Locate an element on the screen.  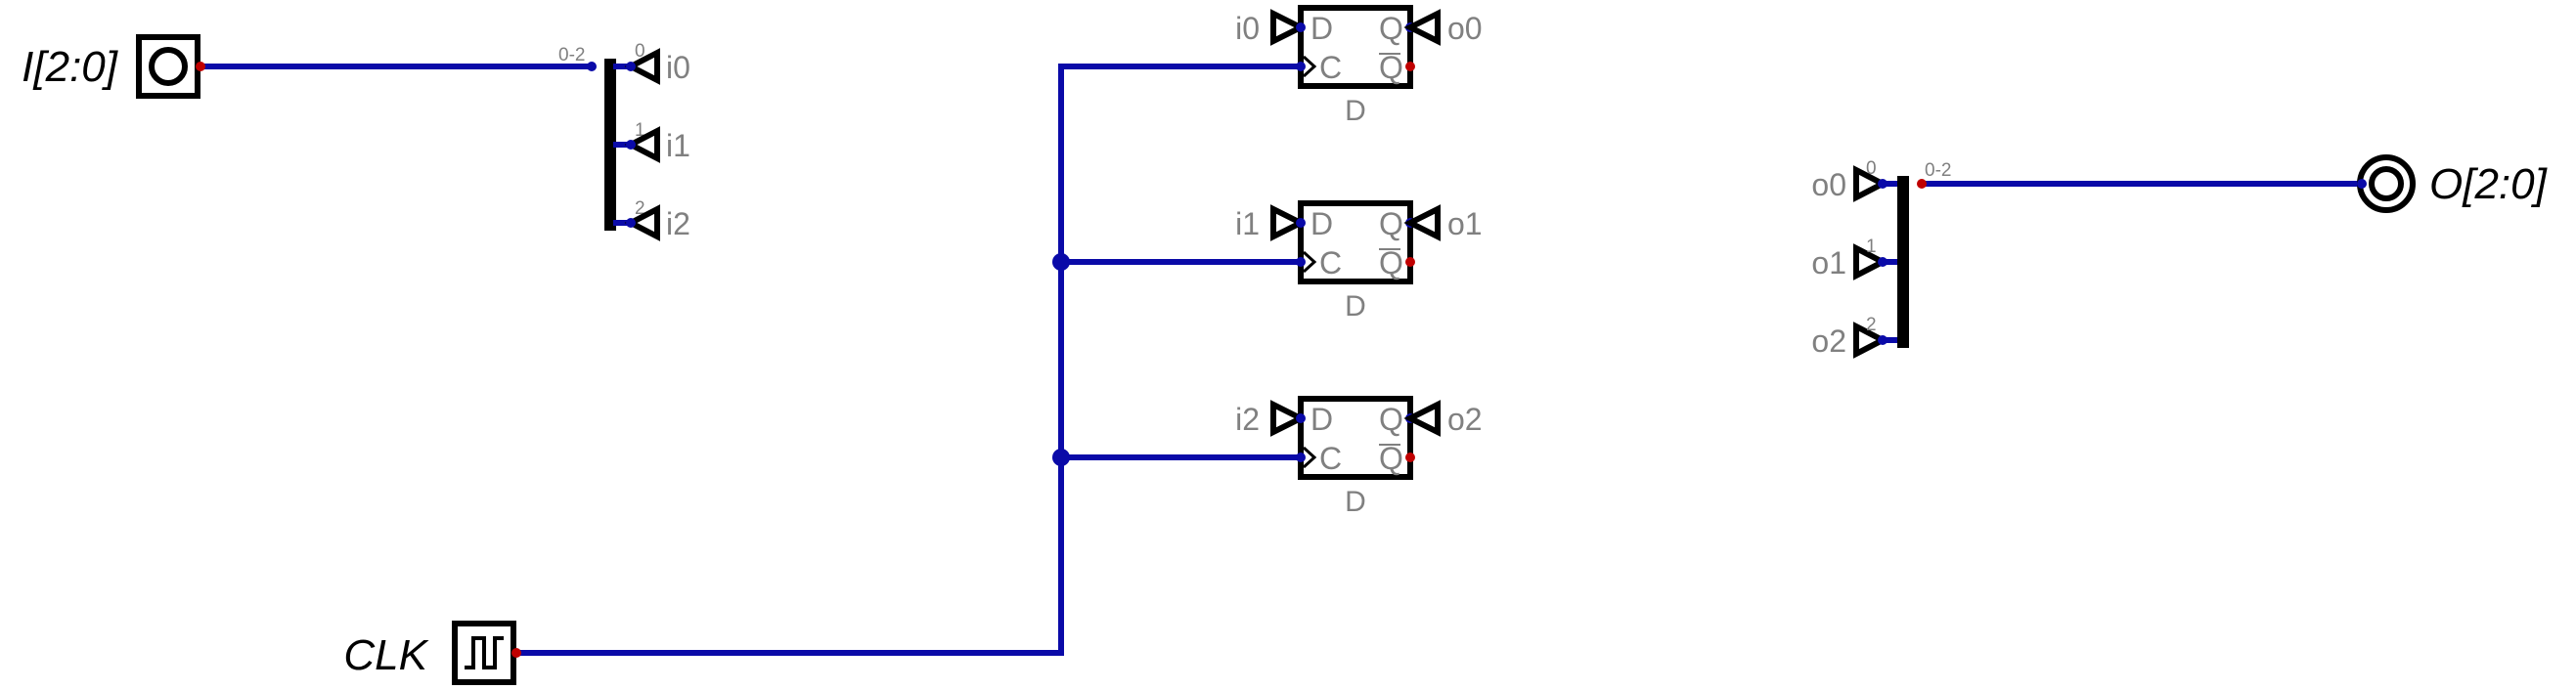
ff2-d-port is located at coordinates (1301, 418).